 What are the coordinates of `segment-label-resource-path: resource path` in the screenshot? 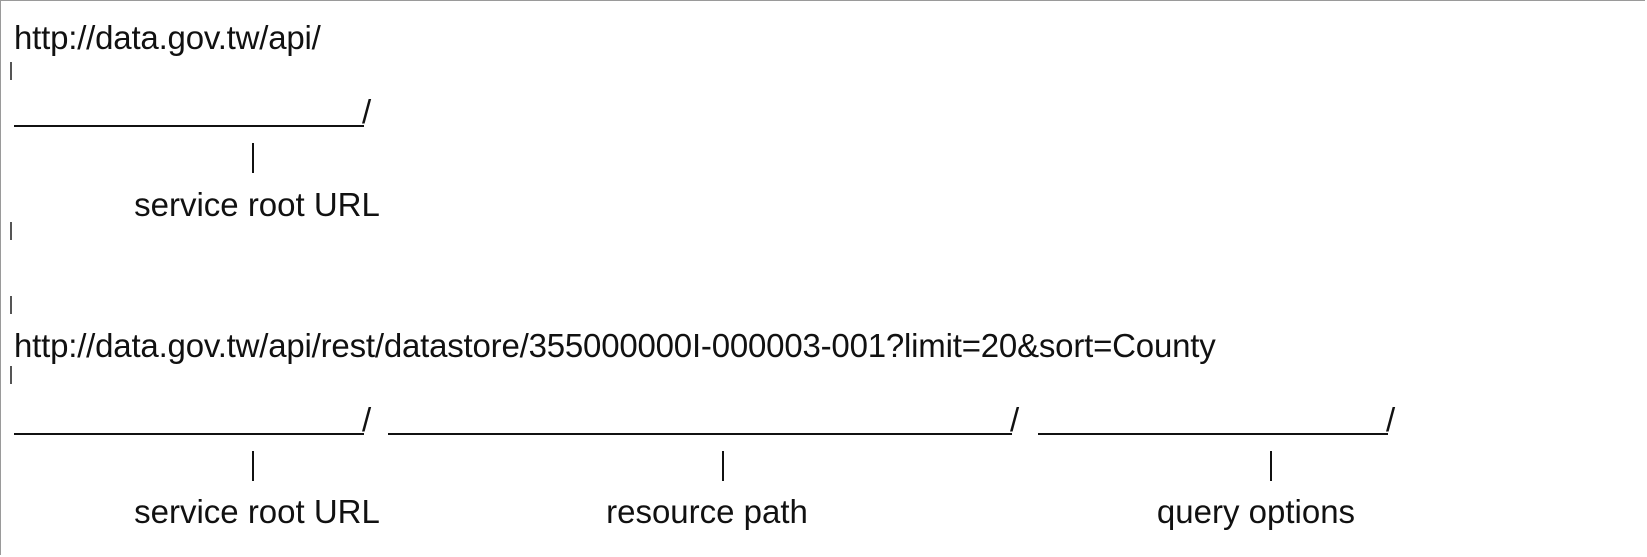 It's located at (707, 511).